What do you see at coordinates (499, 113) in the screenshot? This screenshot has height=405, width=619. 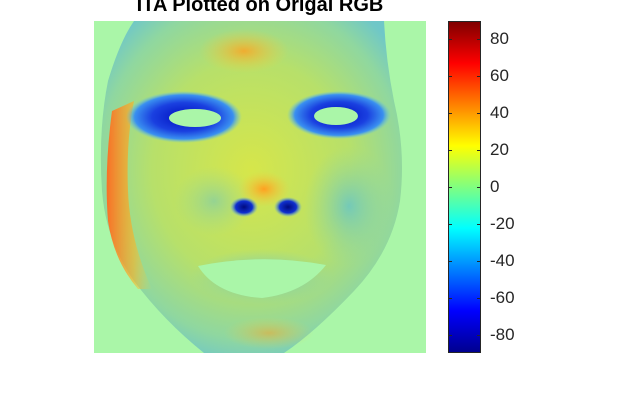 I see `colorbar-tick-label: 40` at bounding box center [499, 113].